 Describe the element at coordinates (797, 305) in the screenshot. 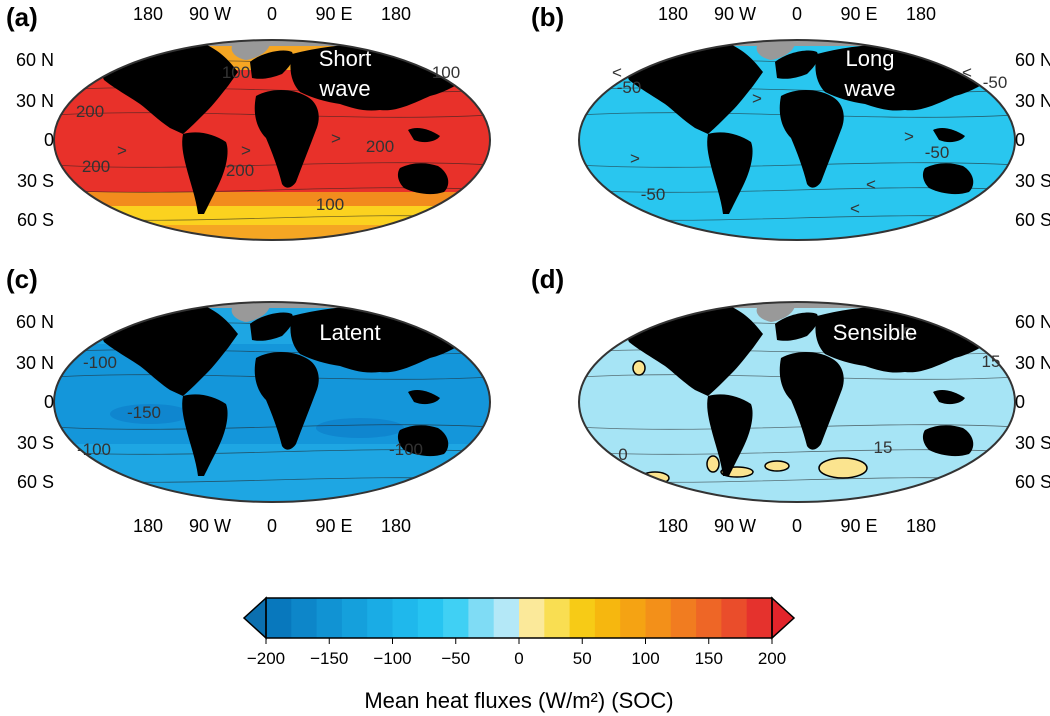

I see `arctic-ice` at that location.